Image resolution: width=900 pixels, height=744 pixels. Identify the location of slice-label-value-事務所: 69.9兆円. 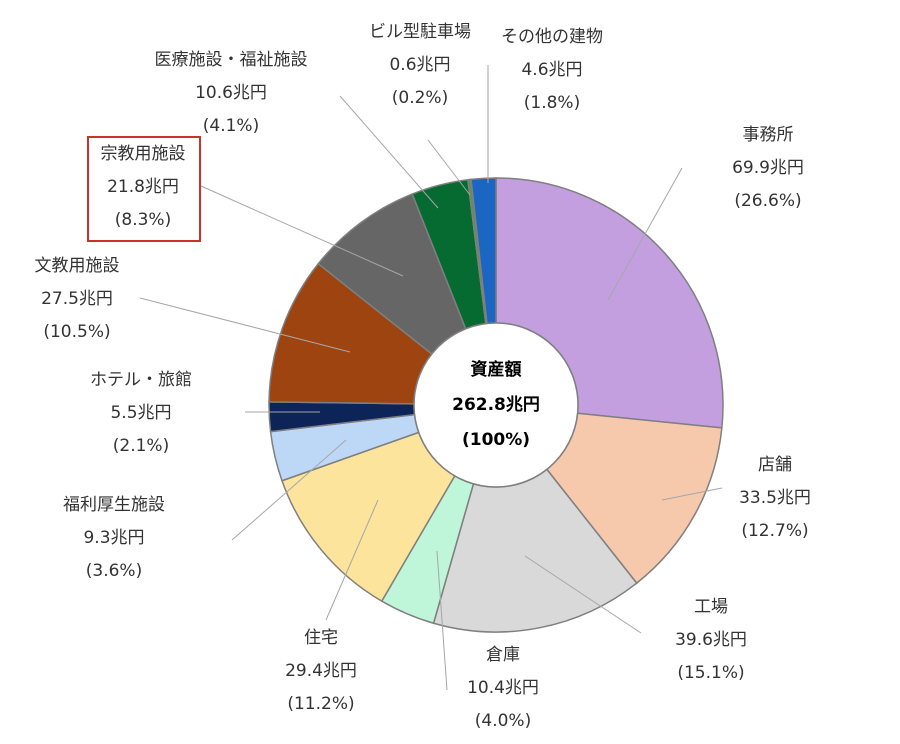
(768, 168).